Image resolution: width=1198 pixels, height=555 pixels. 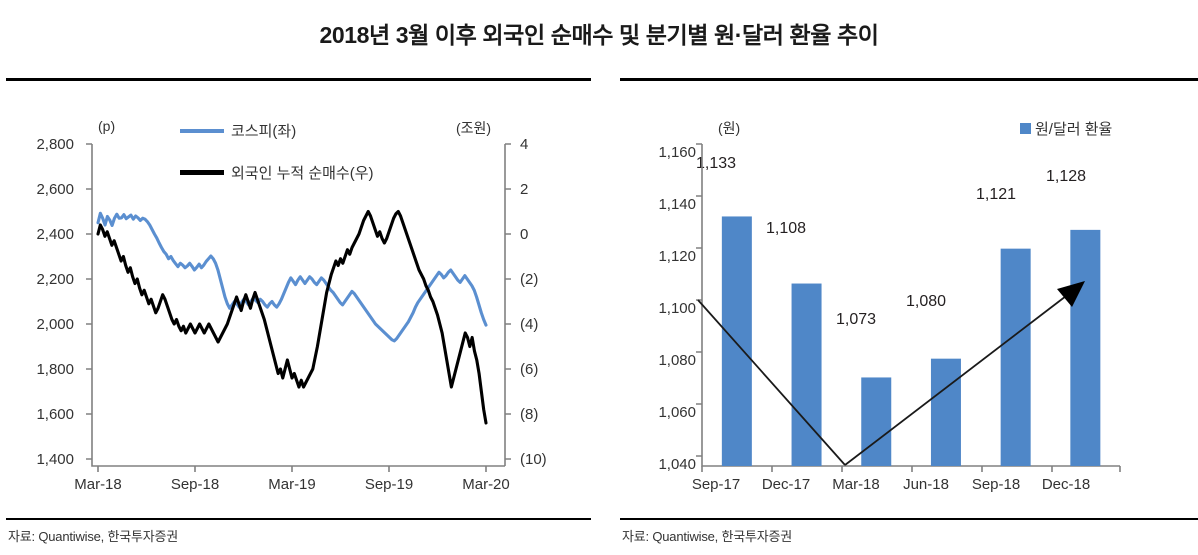 What do you see at coordinates (264, 131) in the screenshot?
I see `legend-label-kospi: 코스피(좌)` at bounding box center [264, 131].